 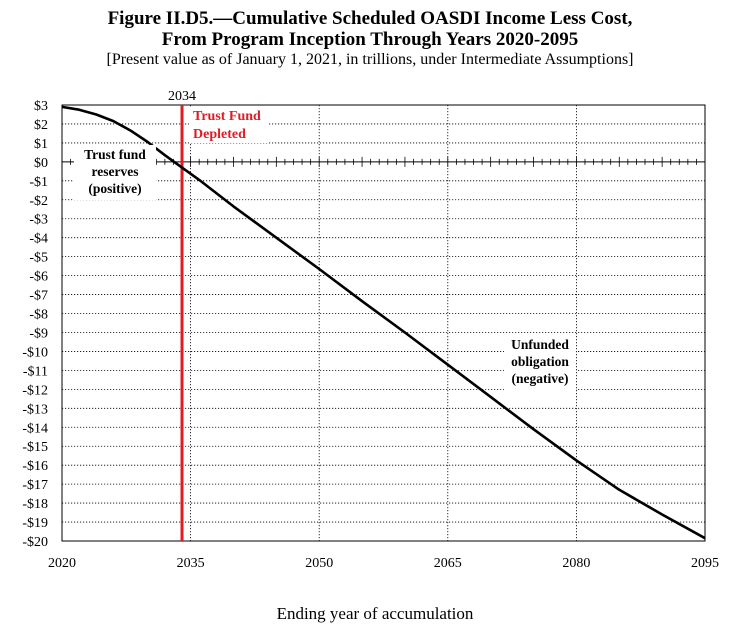 What do you see at coordinates (229, 125) in the screenshot?
I see `depletion-label-bg` at bounding box center [229, 125].